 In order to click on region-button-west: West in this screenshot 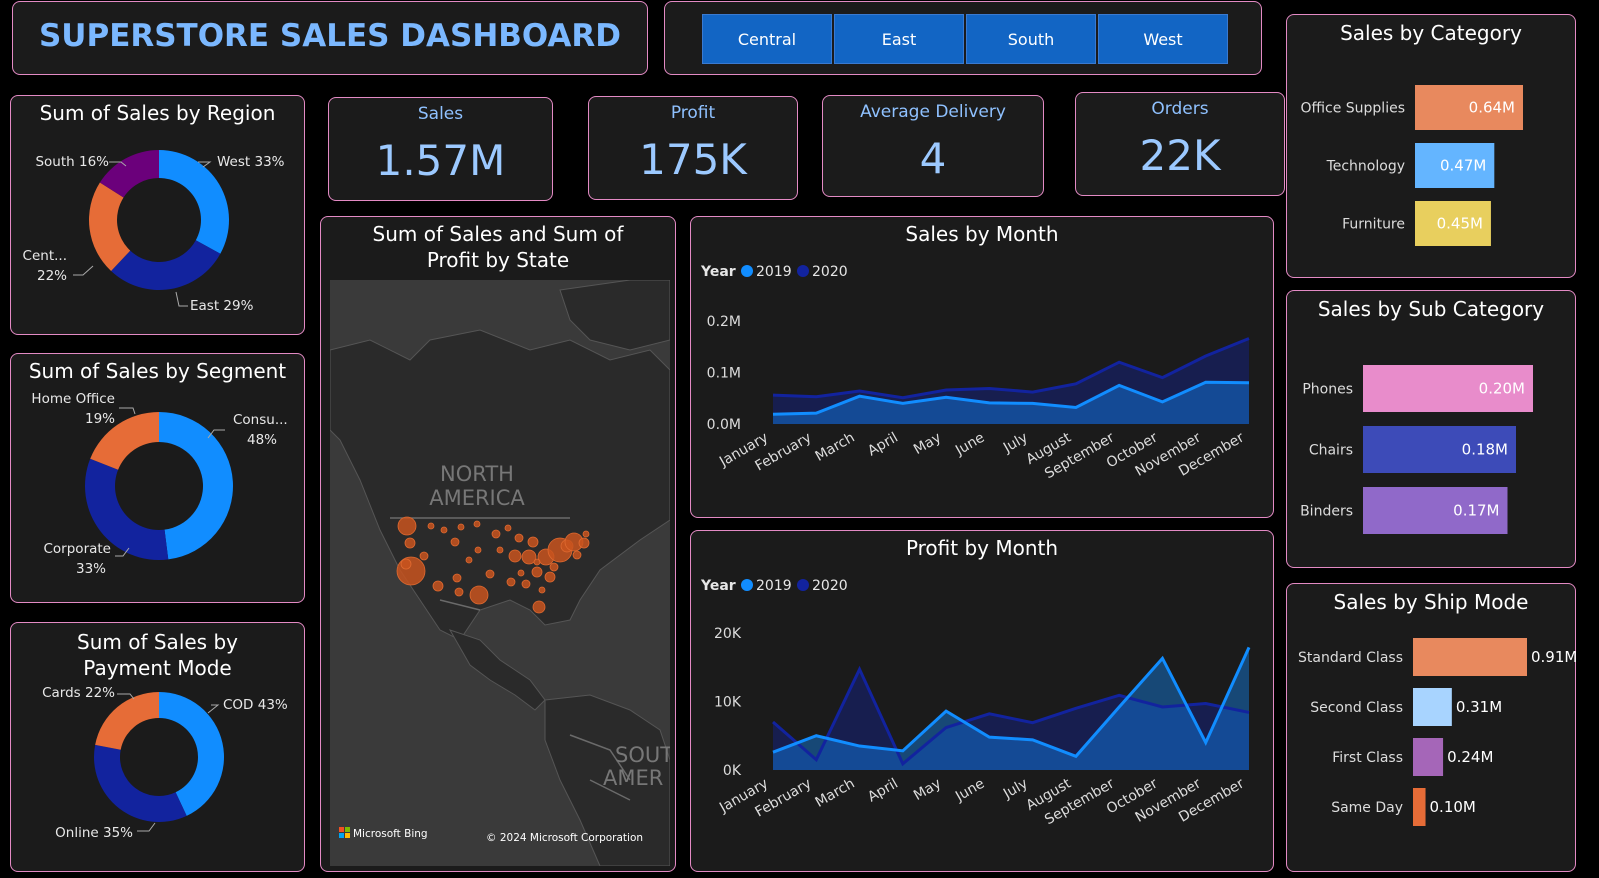, I will do `click(1163, 39)`.